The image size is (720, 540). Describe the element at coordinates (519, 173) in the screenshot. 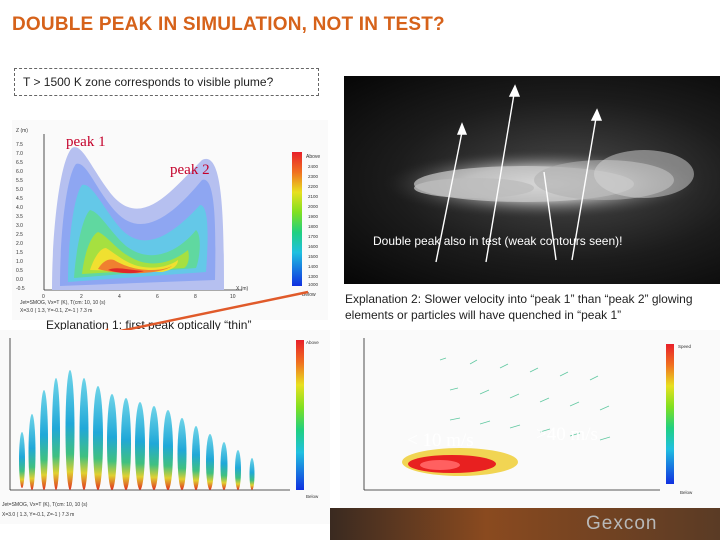

I see `photo-arrows` at that location.